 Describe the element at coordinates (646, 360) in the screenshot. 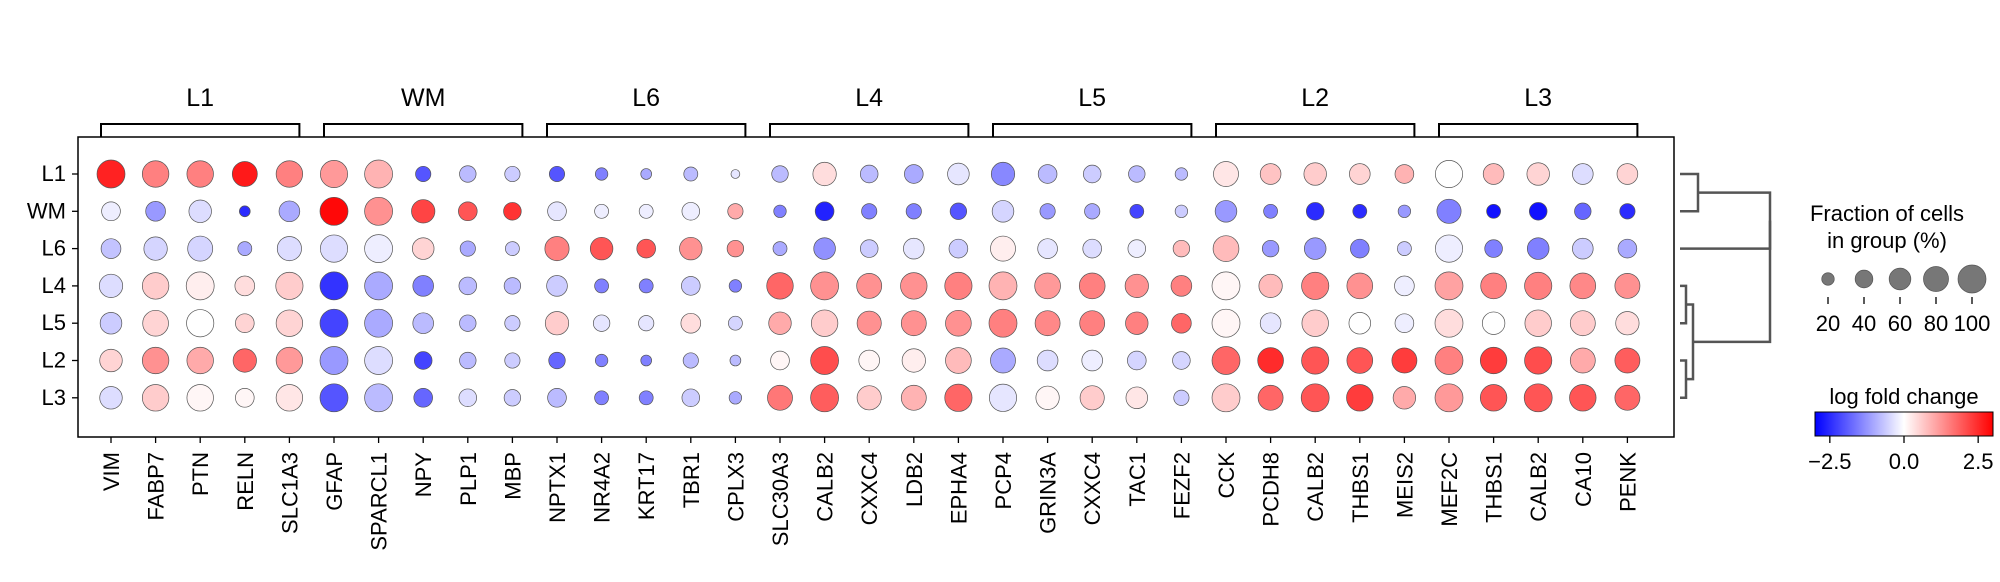

I see `dot-L2-KRT17` at that location.